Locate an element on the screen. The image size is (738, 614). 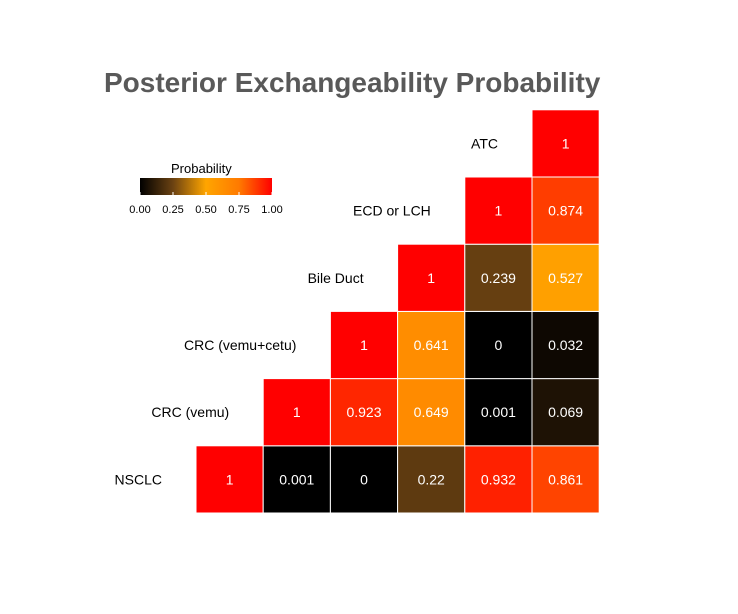
legend: Probability 0.00 0.25 0.50 0.75 1.00 is located at coordinates (205, 188).